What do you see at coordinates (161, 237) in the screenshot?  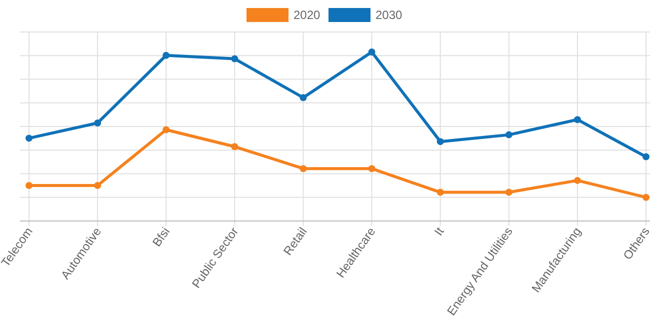 I see `x-tick-label: Bfsi` at bounding box center [161, 237].